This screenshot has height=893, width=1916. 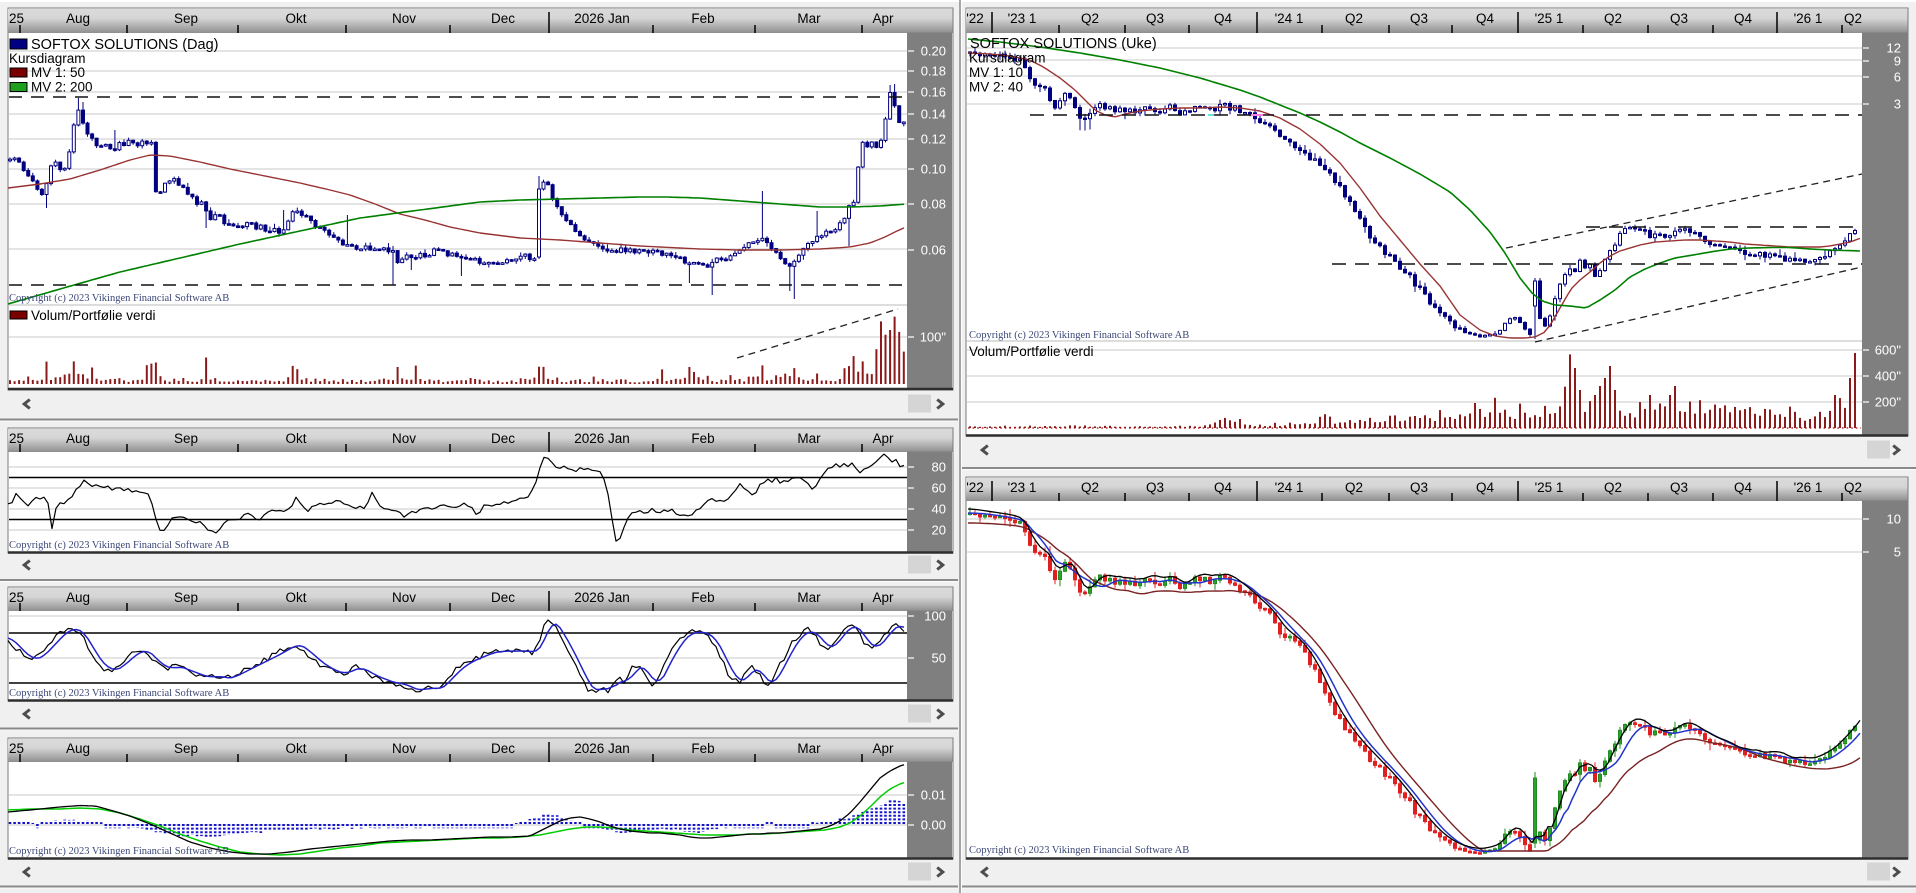 I want to click on svg-text: 0.08, so click(x=933, y=204).